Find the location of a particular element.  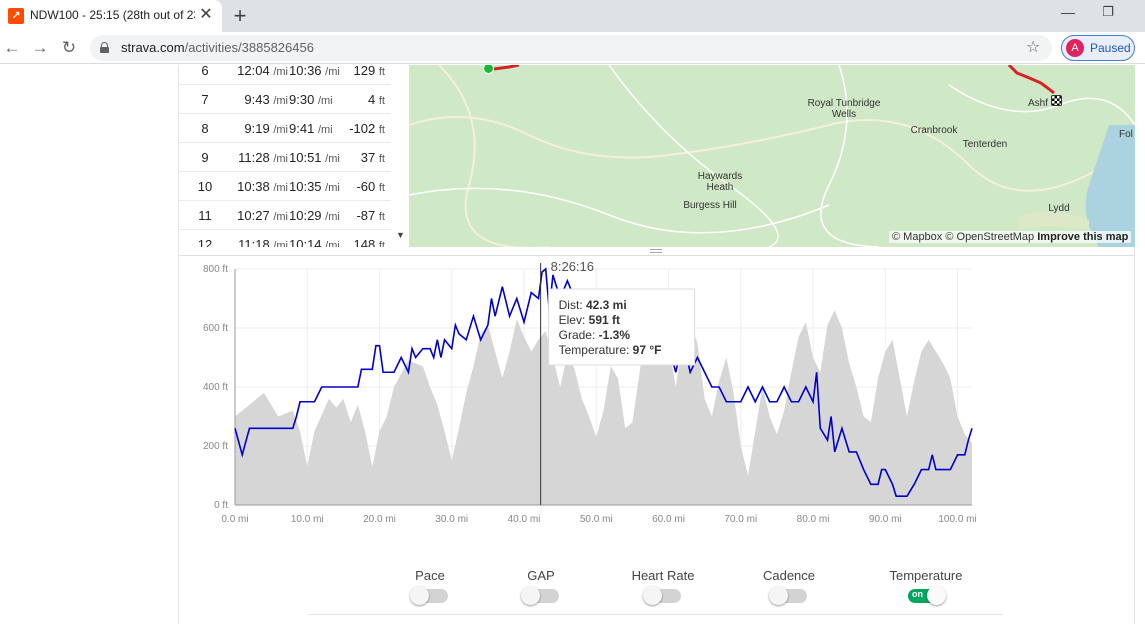

y-tick-label: 800 ft is located at coordinates (215, 269).